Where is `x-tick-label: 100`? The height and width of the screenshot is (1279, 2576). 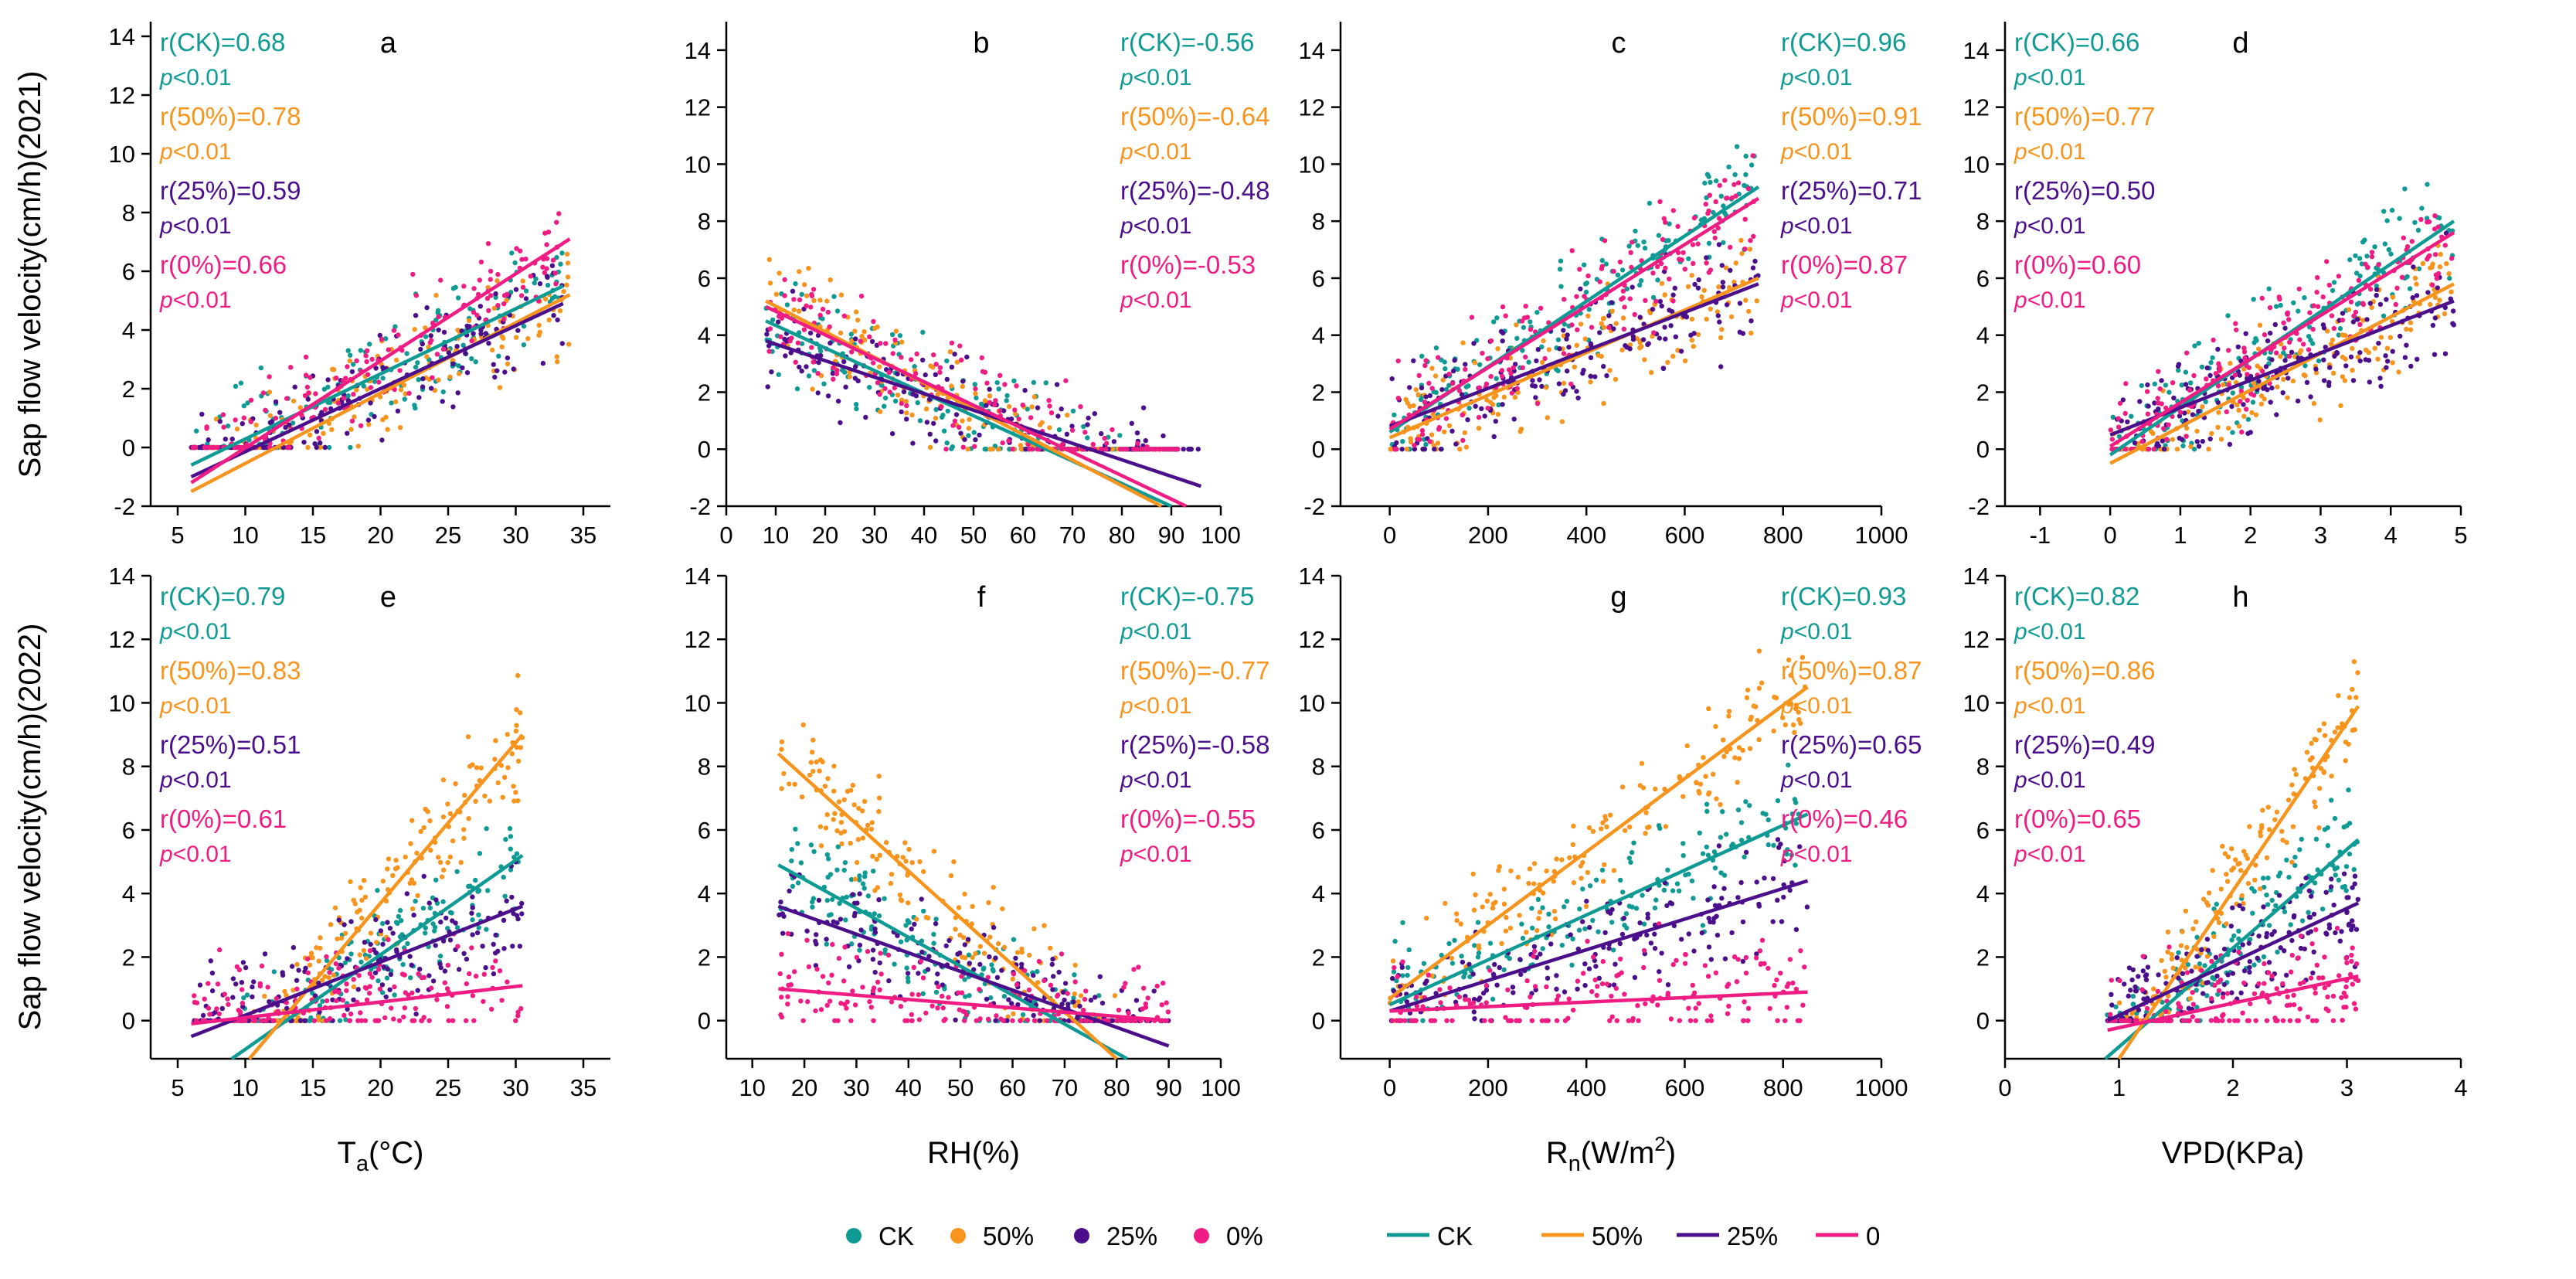
x-tick-label: 100 is located at coordinates (1221, 536).